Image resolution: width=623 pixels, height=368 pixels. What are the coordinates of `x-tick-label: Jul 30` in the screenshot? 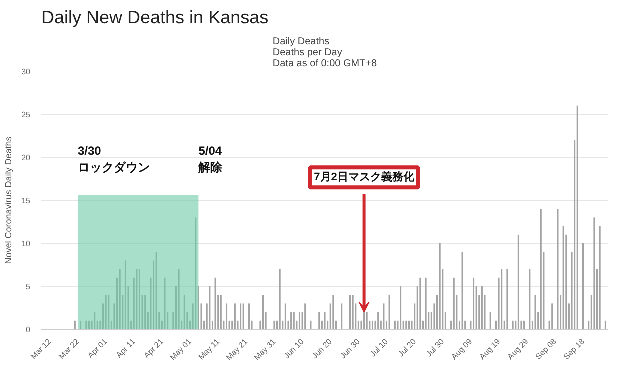 It's located at (435, 347).